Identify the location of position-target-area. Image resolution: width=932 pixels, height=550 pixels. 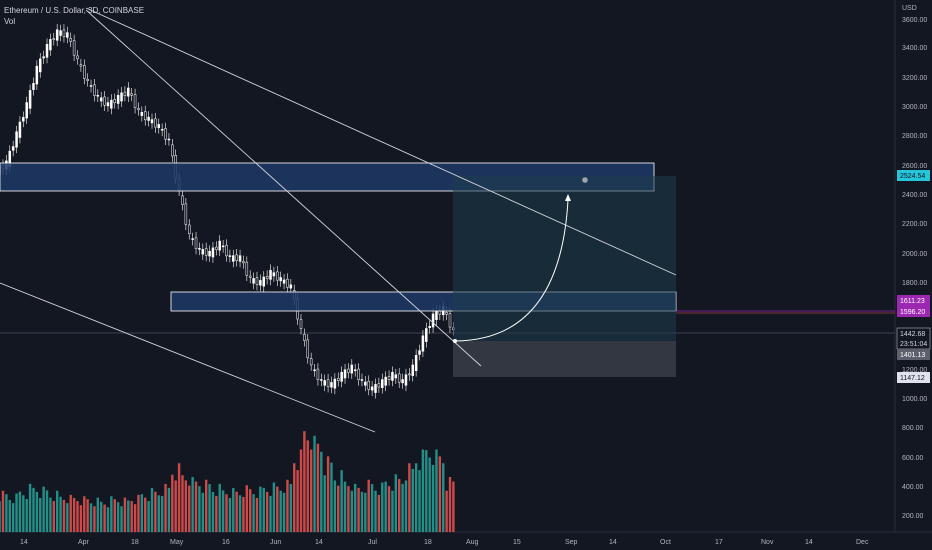
(564, 258).